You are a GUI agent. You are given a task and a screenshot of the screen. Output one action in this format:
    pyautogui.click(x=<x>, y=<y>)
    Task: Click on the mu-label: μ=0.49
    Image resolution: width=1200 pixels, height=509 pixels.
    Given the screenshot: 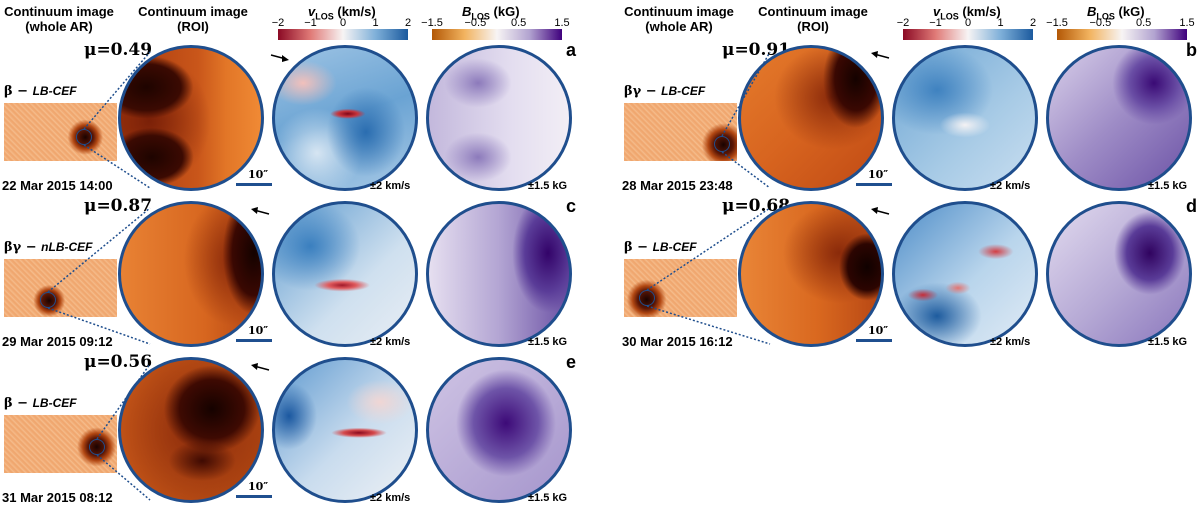 What is the action you would take?
    pyautogui.click(x=118, y=50)
    